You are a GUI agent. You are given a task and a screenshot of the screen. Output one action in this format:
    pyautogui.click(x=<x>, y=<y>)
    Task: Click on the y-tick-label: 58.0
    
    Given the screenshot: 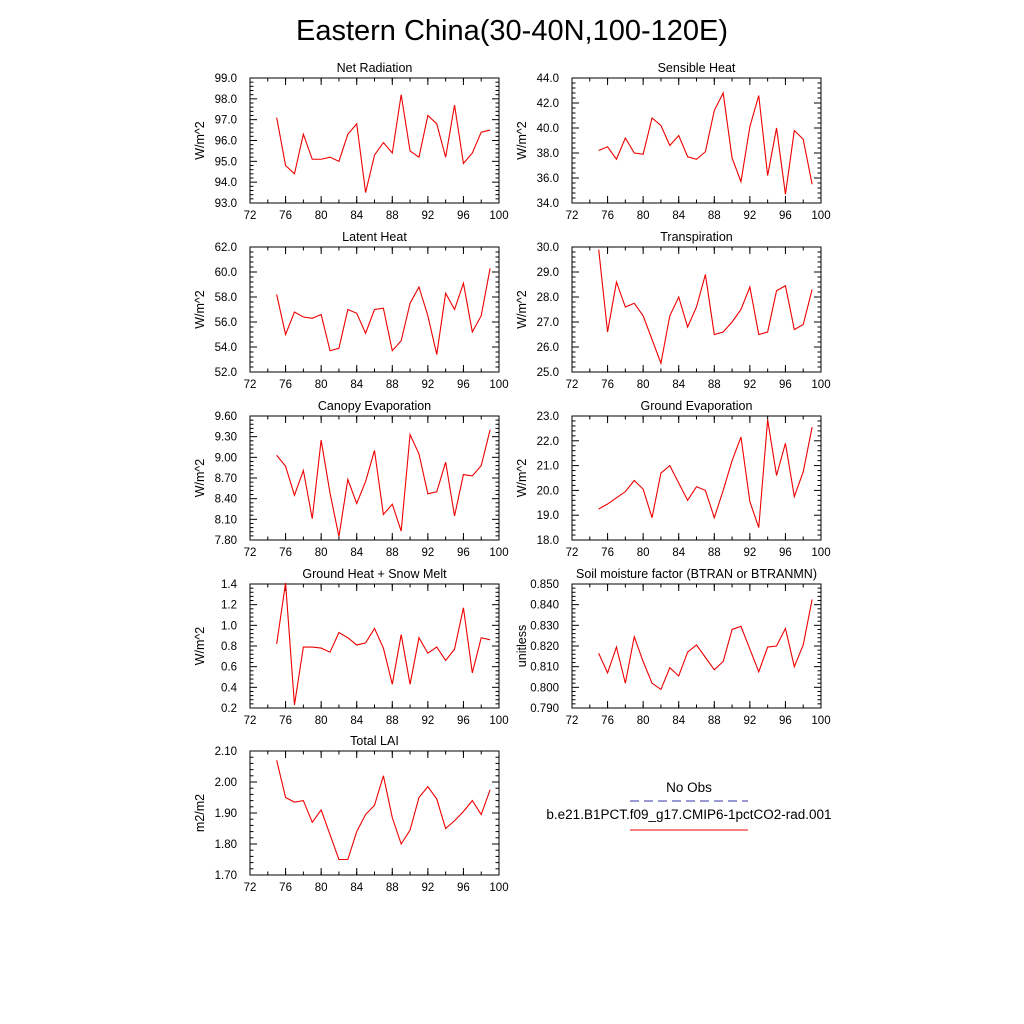 What is the action you would take?
    pyautogui.click(x=226, y=298)
    